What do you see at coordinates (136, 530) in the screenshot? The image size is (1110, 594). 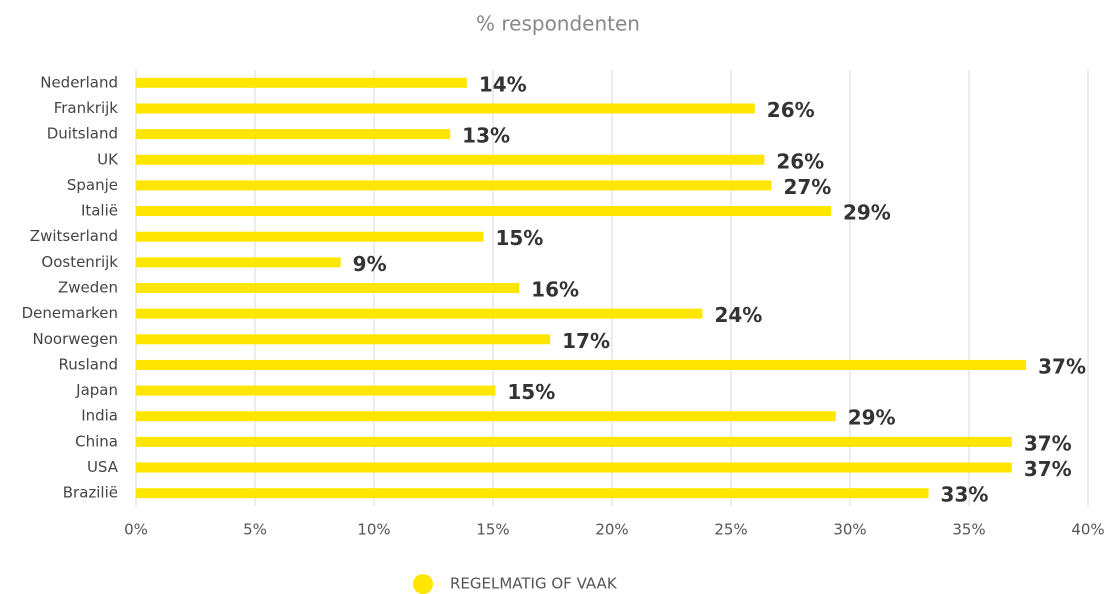 I see `x-tick-label: 0%` at bounding box center [136, 530].